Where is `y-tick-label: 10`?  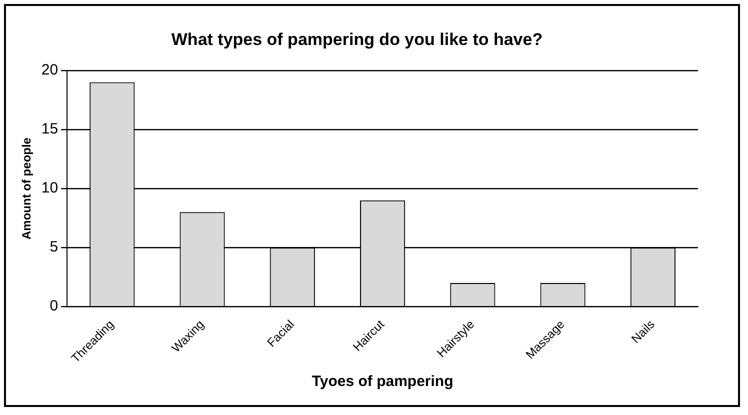
y-tick-label: 10 is located at coordinates (49, 188).